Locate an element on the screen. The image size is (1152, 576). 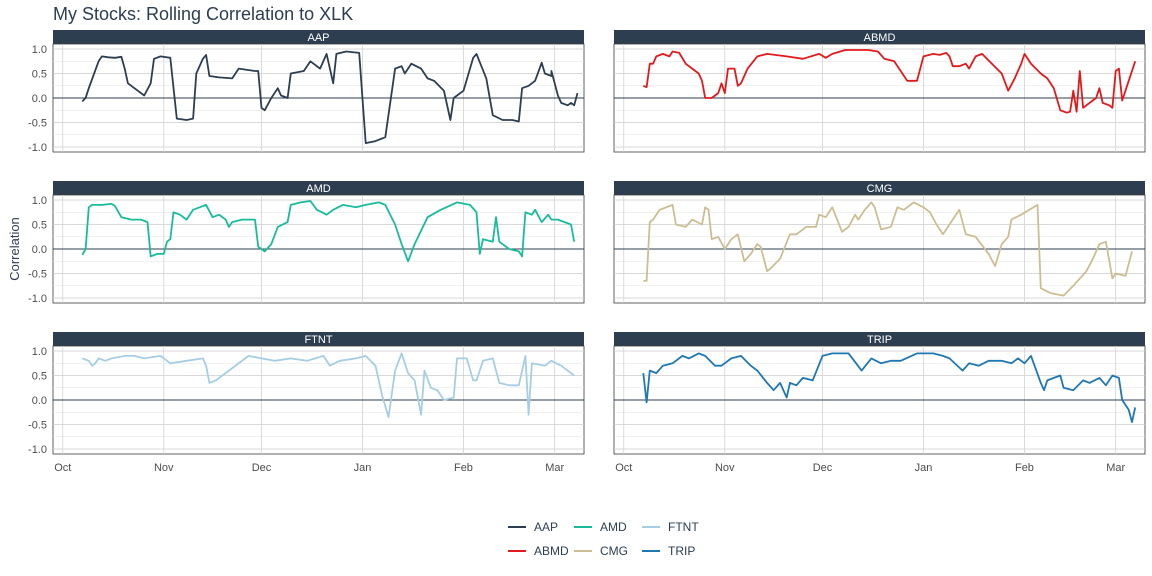
legend-item-cmg: CMG is located at coordinates (601, 551).